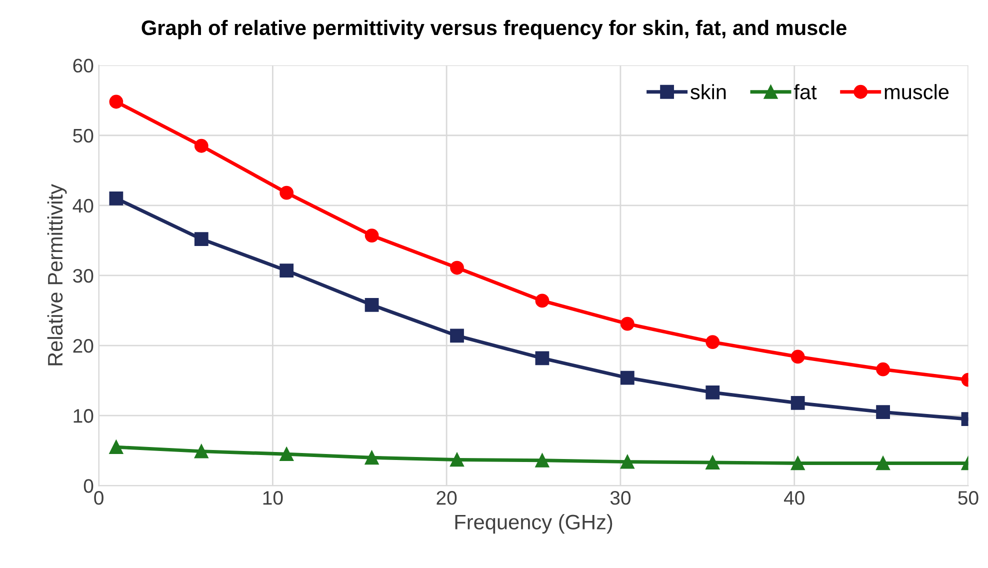 The width and height of the screenshot is (988, 568). What do you see at coordinates (794, 498) in the screenshot?
I see `x-tick-label: 40` at bounding box center [794, 498].